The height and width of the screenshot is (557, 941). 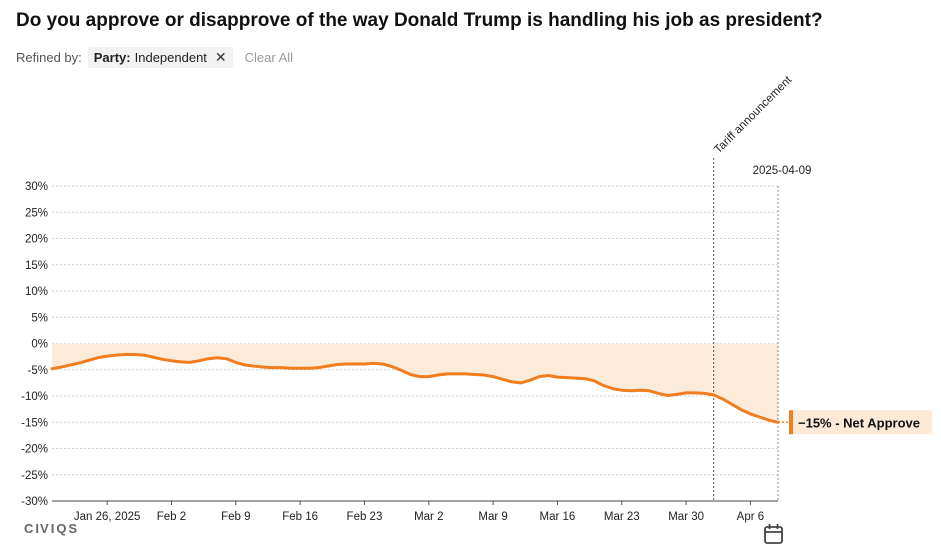 What do you see at coordinates (300, 517) in the screenshot?
I see `x-tick-label: Feb 16` at bounding box center [300, 517].